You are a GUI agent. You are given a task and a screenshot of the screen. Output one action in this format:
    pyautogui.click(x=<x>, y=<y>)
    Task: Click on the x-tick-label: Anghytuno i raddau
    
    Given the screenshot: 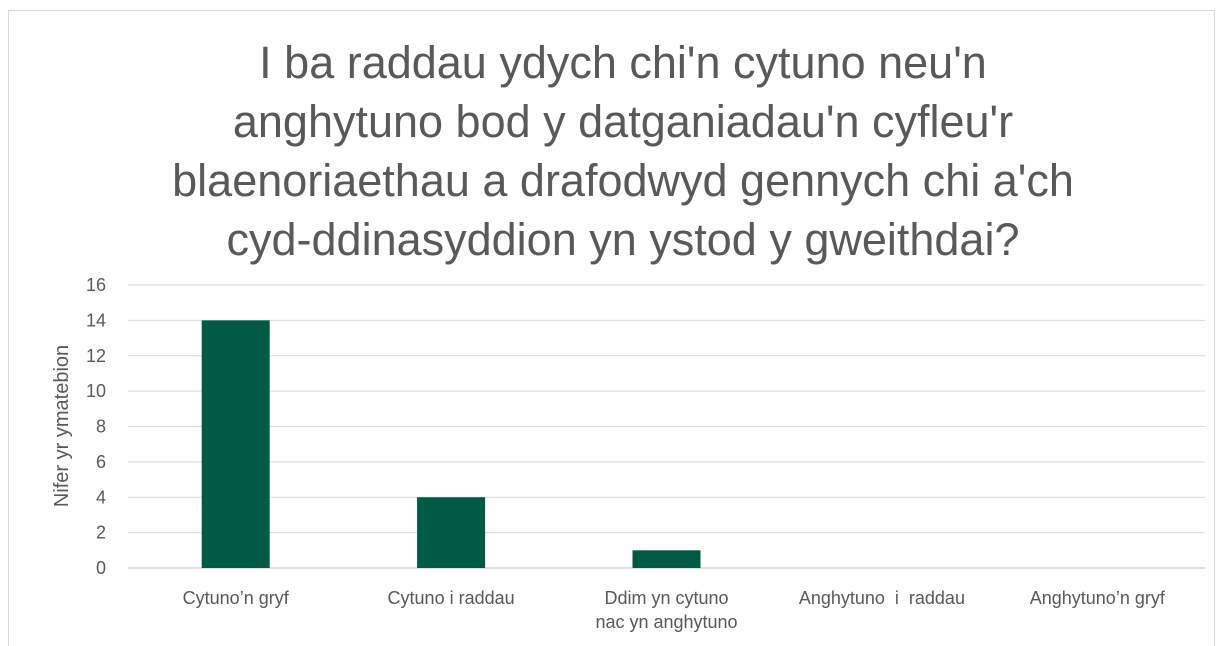 What is the action you would take?
    pyautogui.click(x=881, y=598)
    